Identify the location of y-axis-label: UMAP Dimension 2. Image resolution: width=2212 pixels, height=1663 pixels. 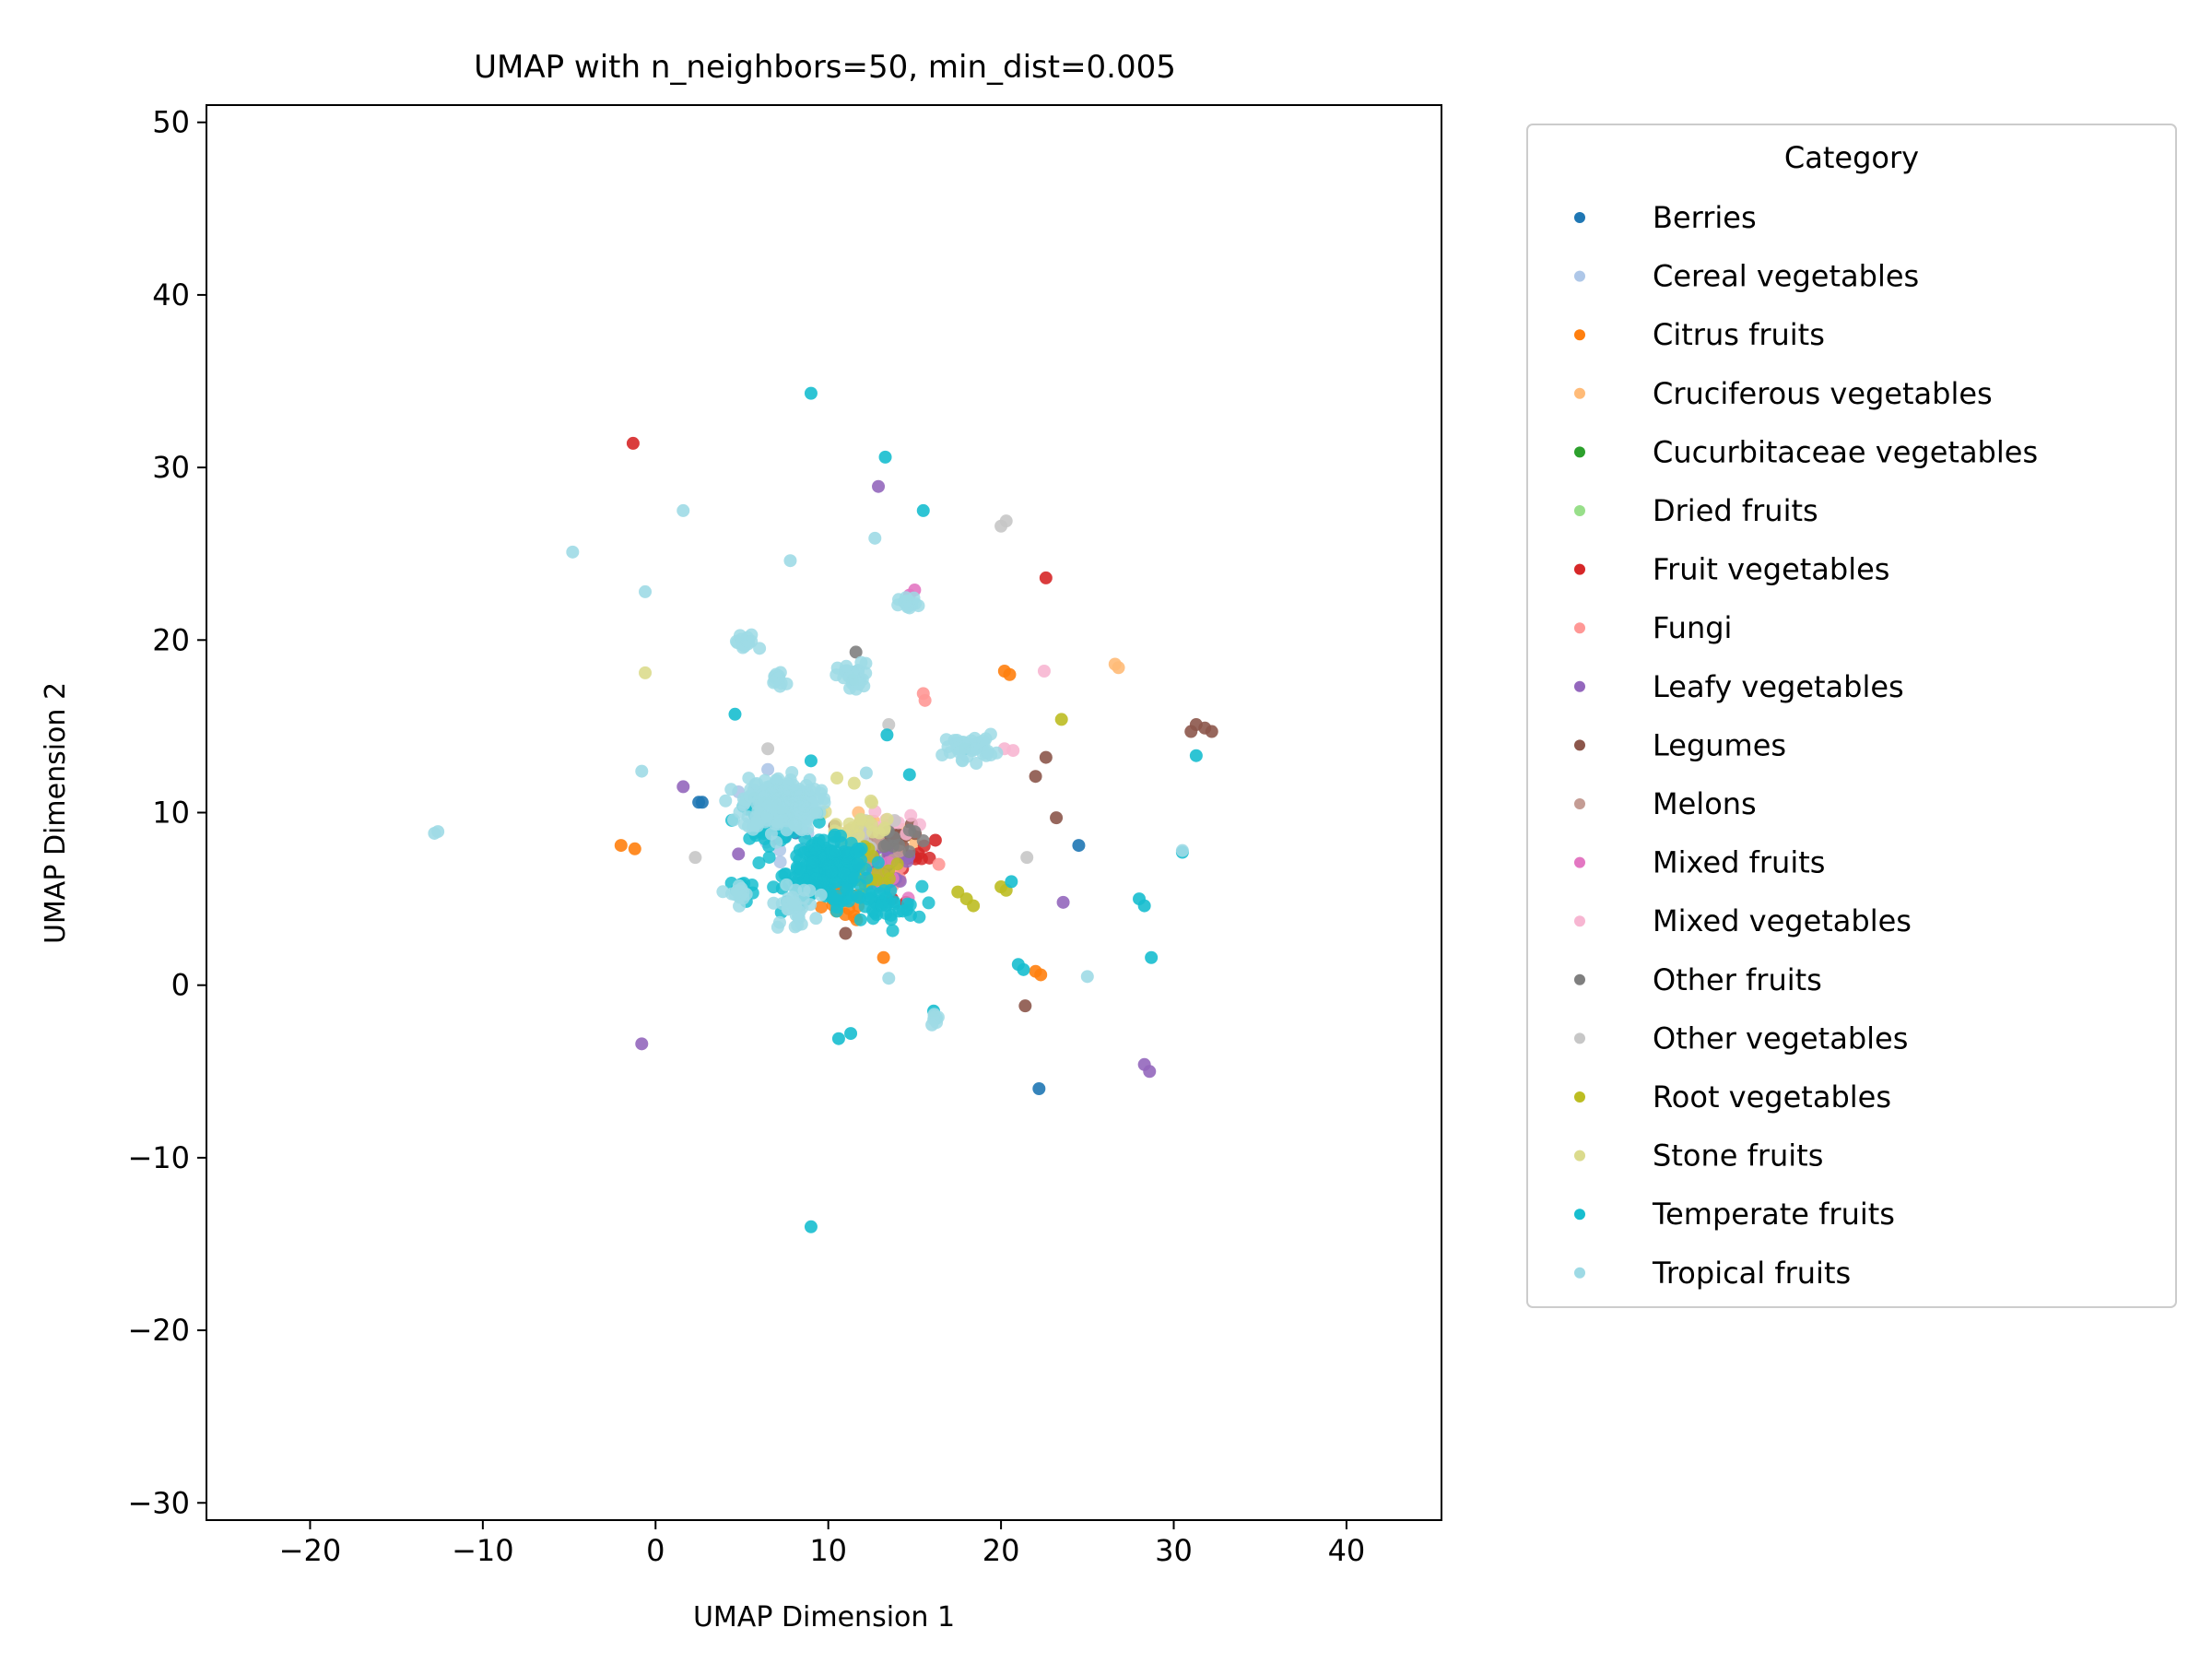
(56, 813).